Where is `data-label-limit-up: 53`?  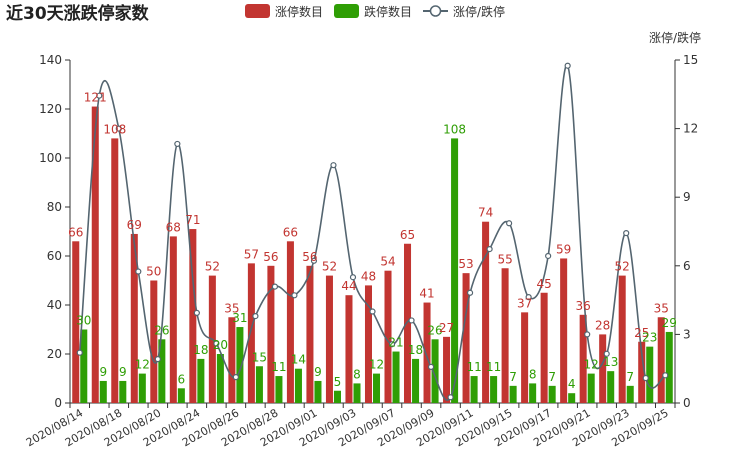
data-label-limit-up: 53 is located at coordinates (465, 264).